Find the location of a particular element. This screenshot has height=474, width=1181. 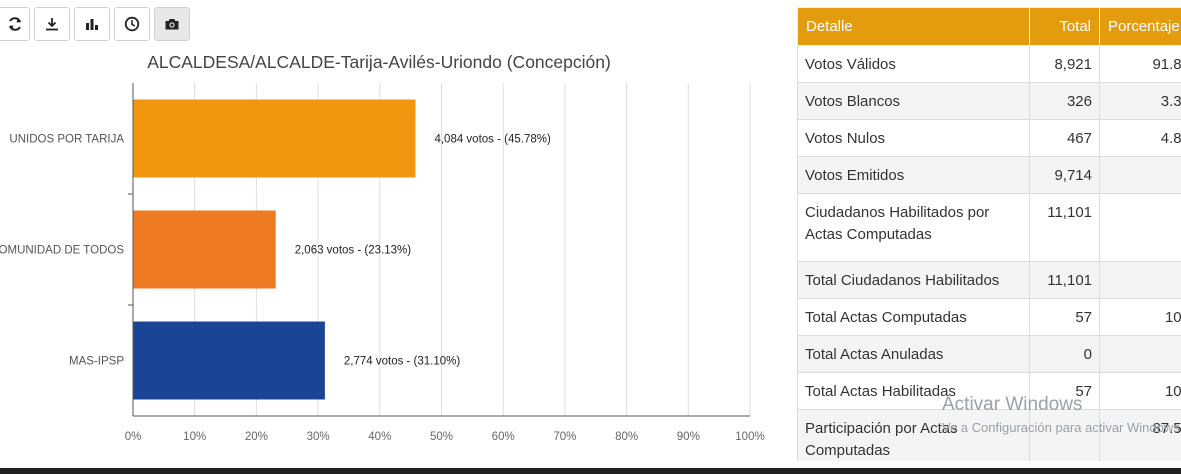

x-tick-label: 80% is located at coordinates (626, 437).